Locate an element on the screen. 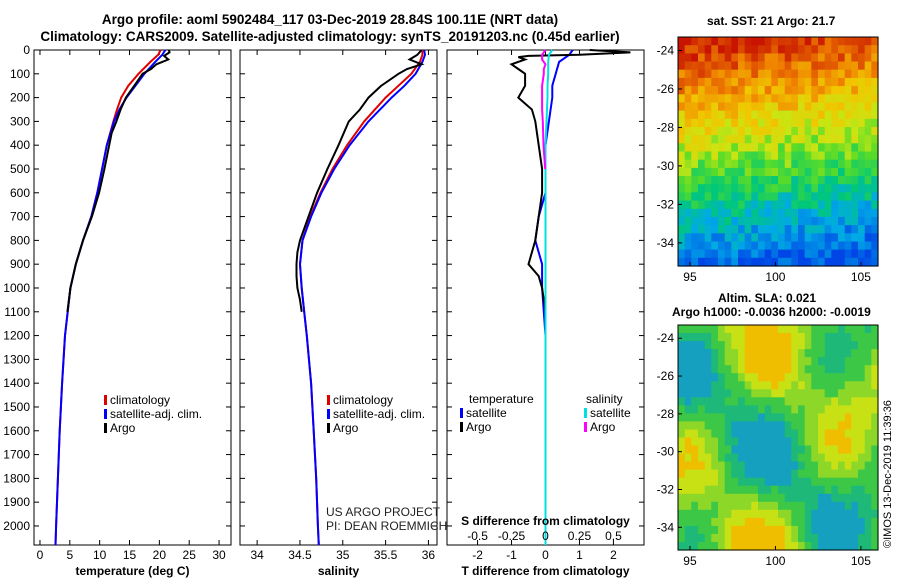 The height and width of the screenshot is (580, 900). difference-series-temperature-argo is located at coordinates (570, 180).